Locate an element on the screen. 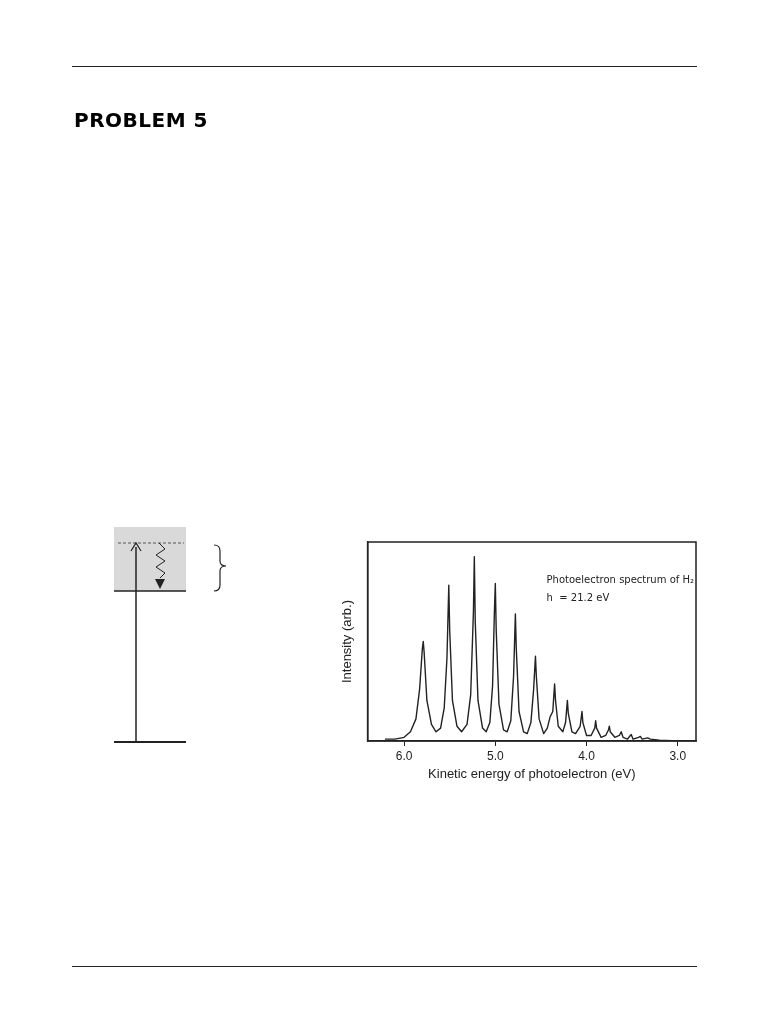 The height and width of the screenshot is (1024, 768). x-axis-title: Kinetic energy of photoelectron (eV) is located at coordinates (532, 773).